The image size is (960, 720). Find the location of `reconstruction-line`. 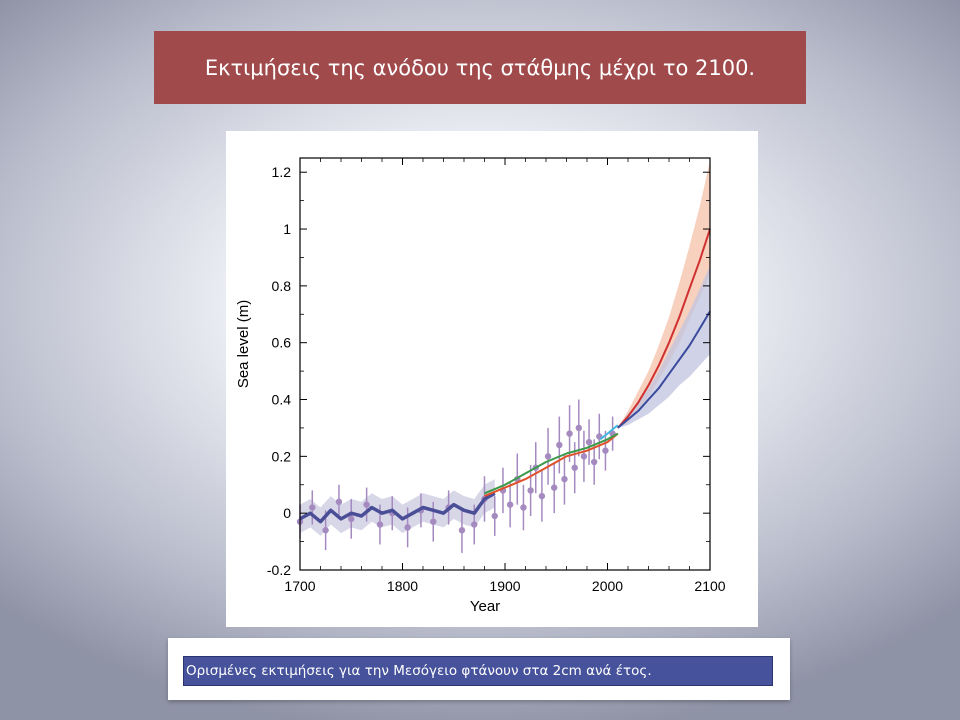

reconstruction-line is located at coordinates (397, 507).